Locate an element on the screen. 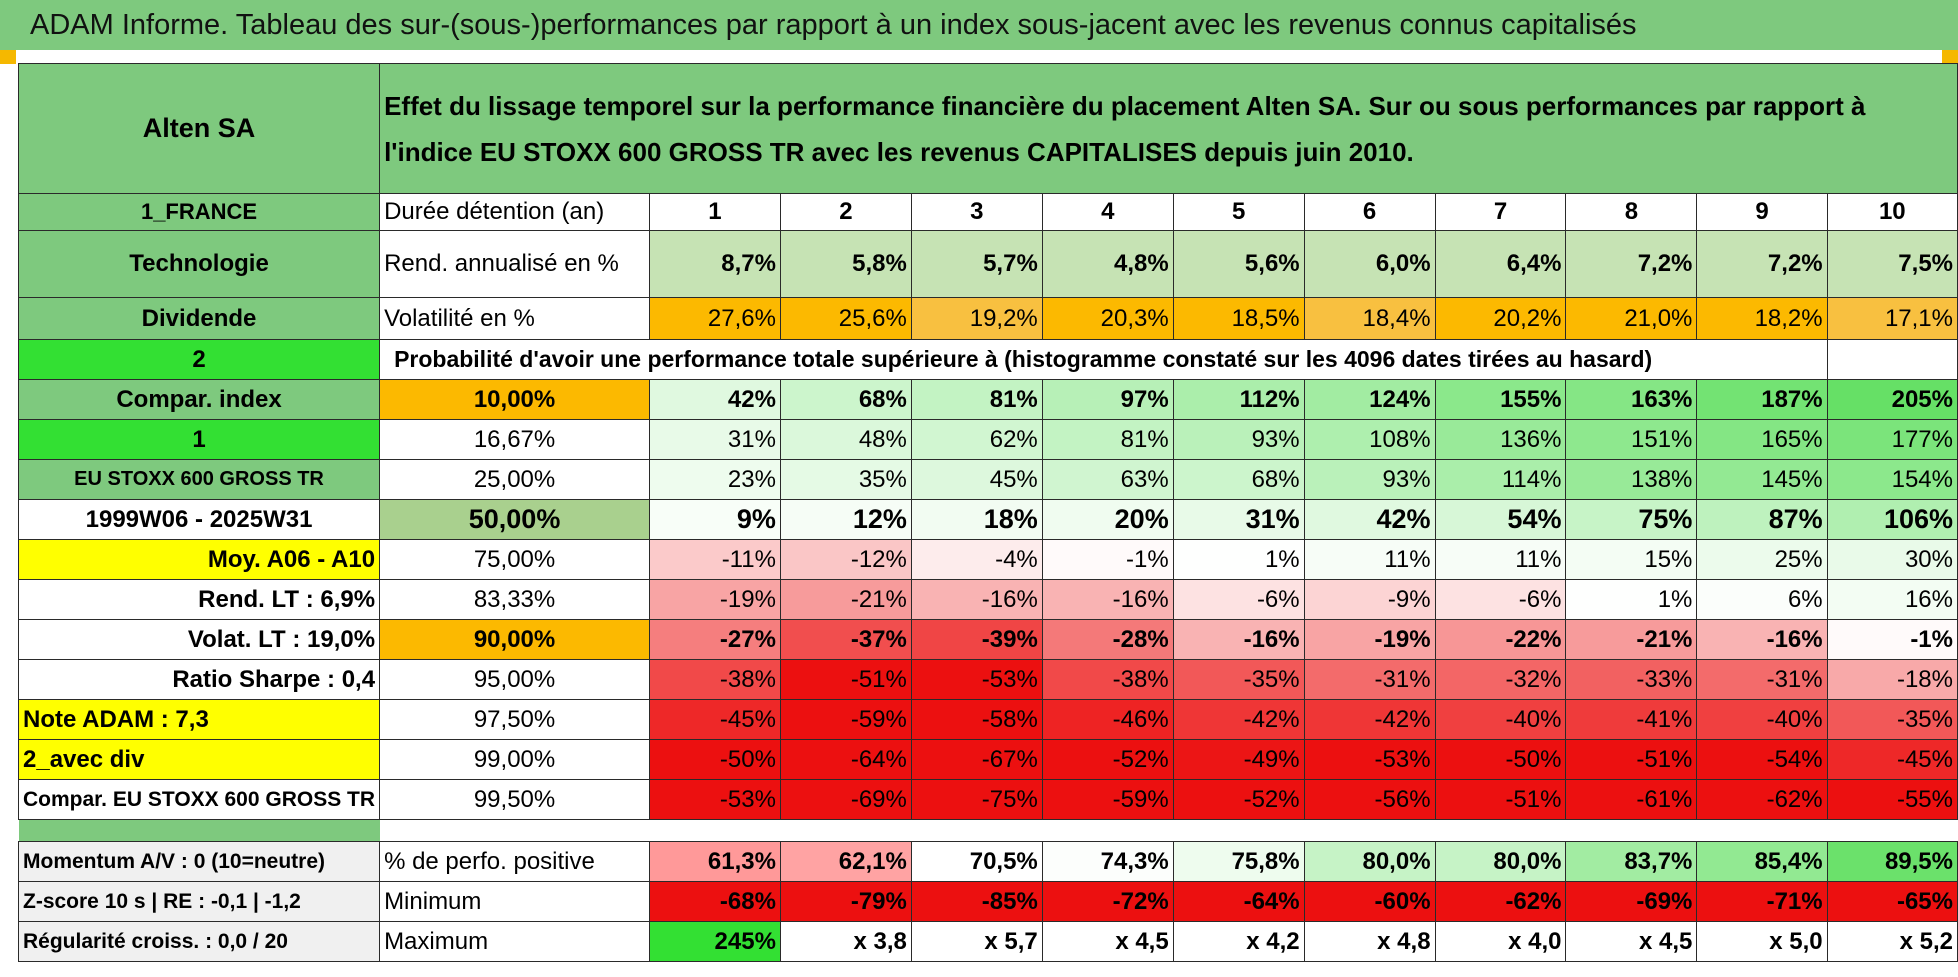  prob-value: -54% is located at coordinates (1762, 759).